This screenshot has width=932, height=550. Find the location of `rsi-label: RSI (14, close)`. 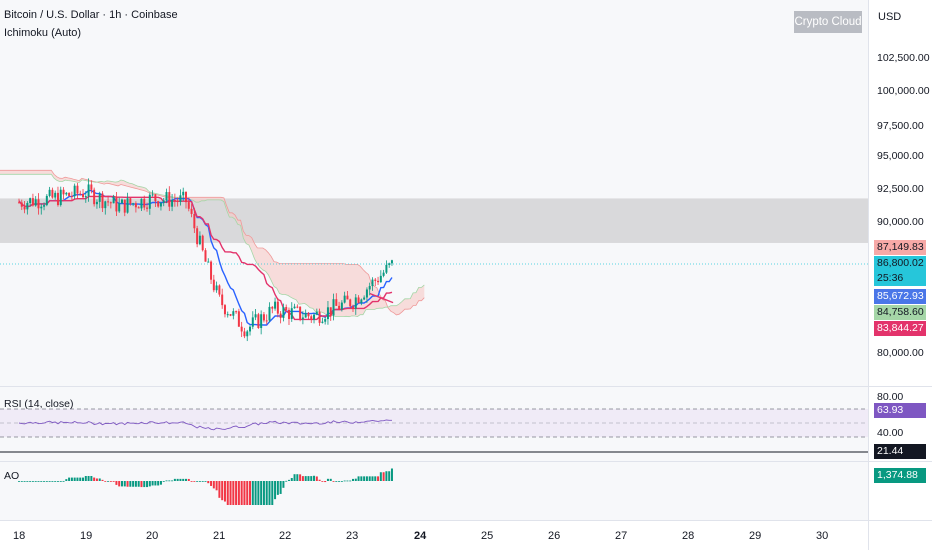

rsi-label: RSI (14, close) is located at coordinates (39, 404).